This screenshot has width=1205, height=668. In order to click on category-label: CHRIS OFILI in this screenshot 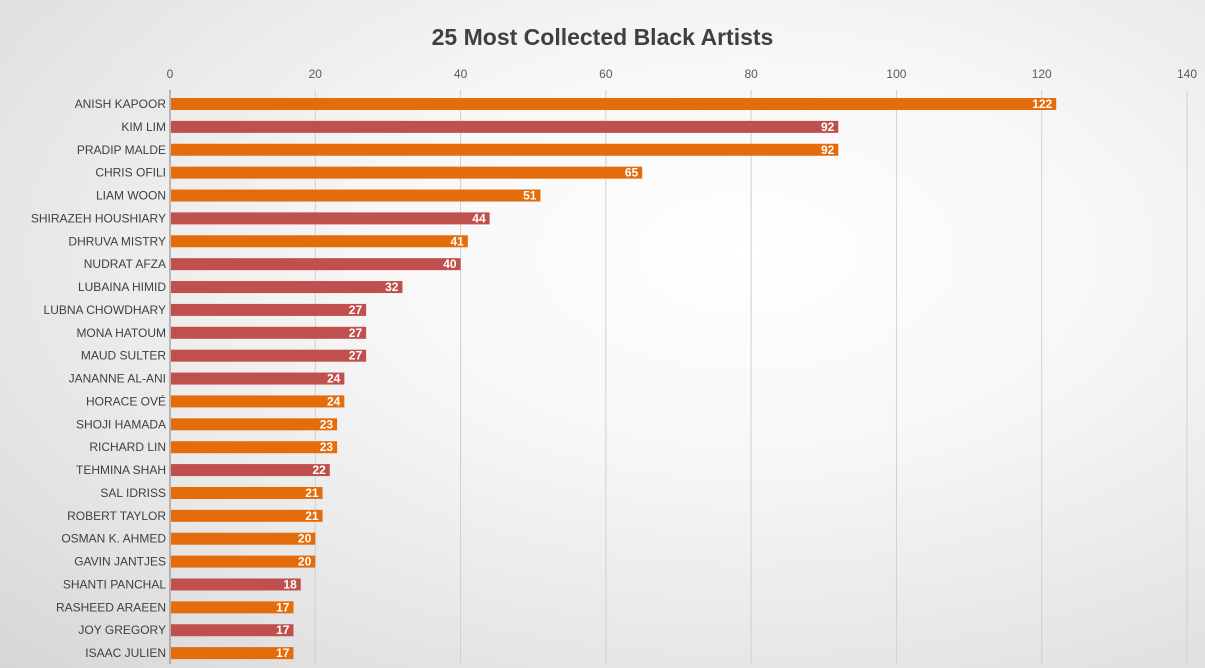, I will do `click(130, 173)`.